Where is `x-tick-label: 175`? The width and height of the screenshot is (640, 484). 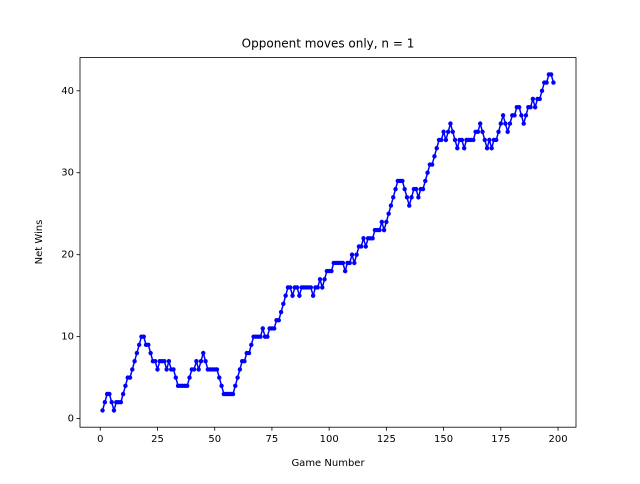 x-tick-label: 175 is located at coordinates (500, 439).